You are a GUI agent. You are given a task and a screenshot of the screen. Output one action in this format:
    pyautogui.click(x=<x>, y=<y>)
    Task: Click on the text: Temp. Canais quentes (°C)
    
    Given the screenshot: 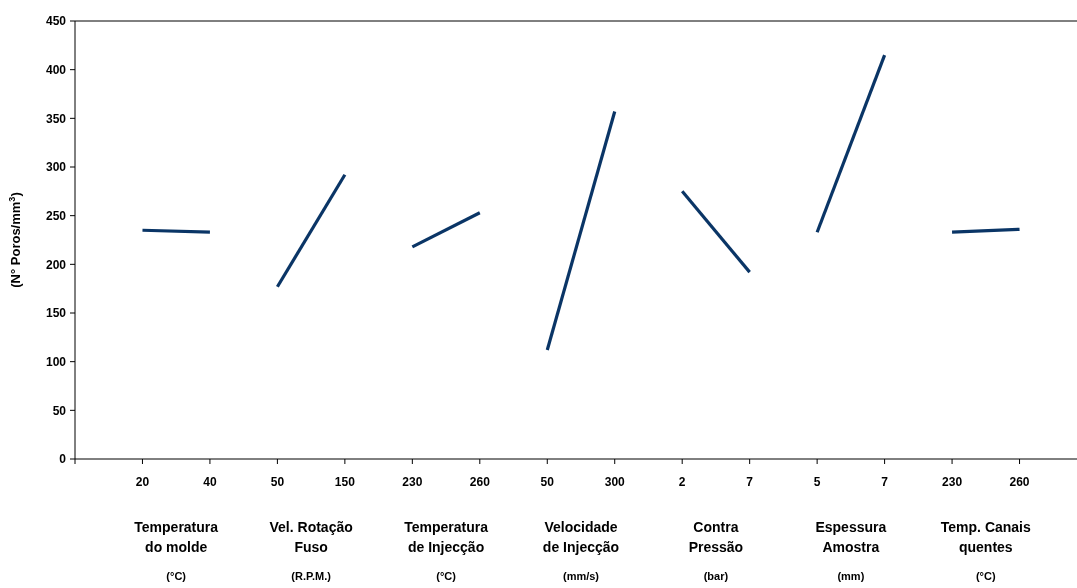 What is the action you would take?
    pyautogui.click(x=985, y=550)
    